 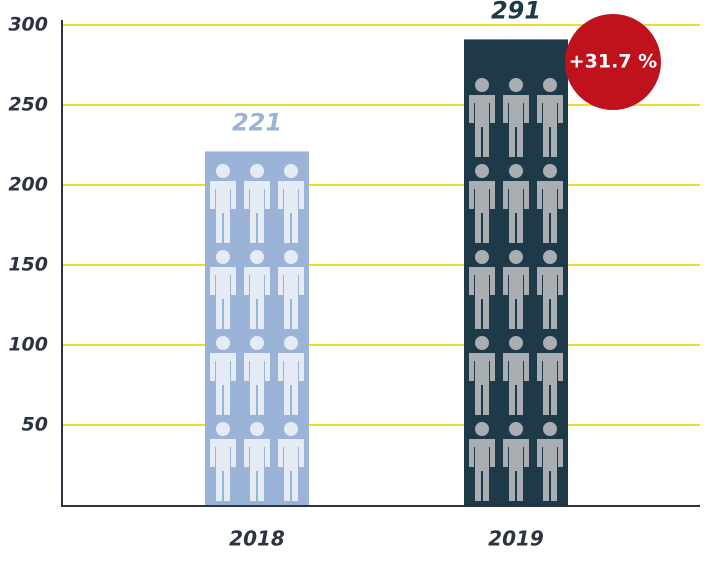 What do you see at coordinates (257, 122) in the screenshot?
I see `value-label: 221` at bounding box center [257, 122].